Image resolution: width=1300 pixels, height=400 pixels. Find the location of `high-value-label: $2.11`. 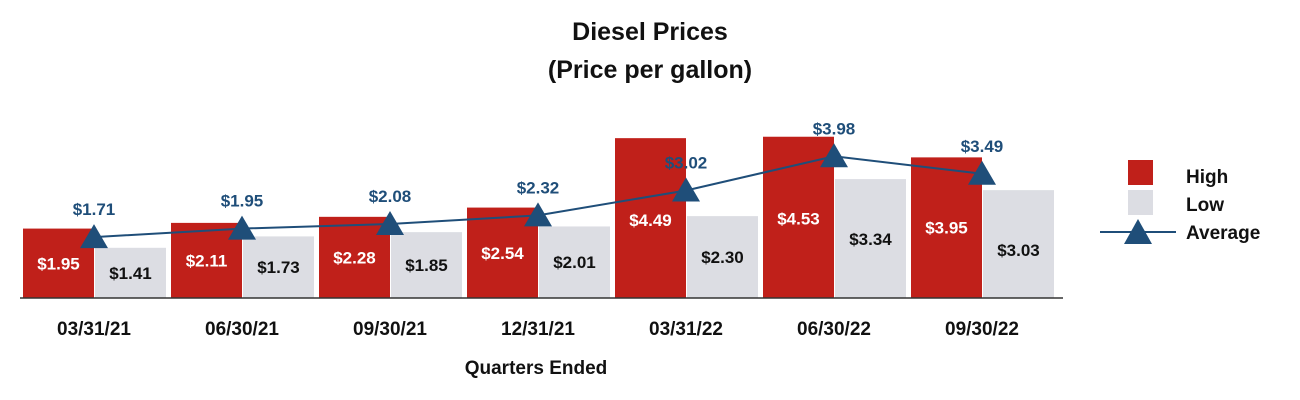

high-value-label: $2.11 is located at coordinates (207, 260).